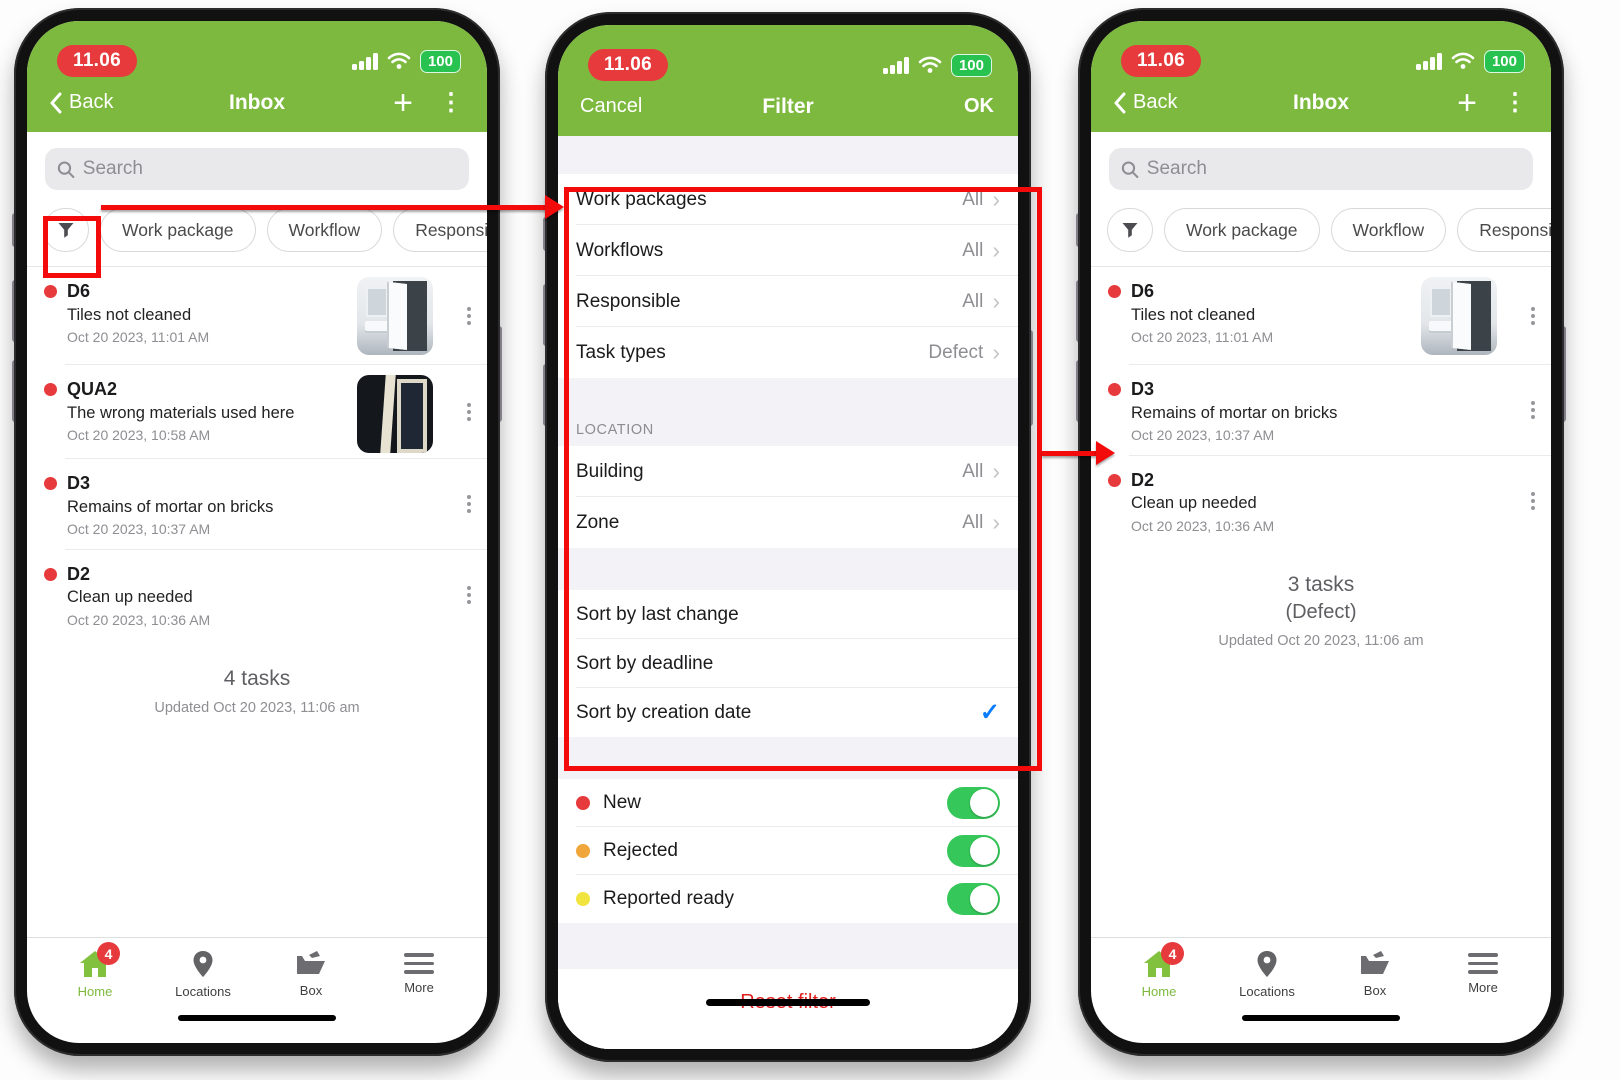 This screenshot has width=1620, height=1080. Describe the element at coordinates (1321, 584) in the screenshot. I see `task-count: 3 tasks` at that location.